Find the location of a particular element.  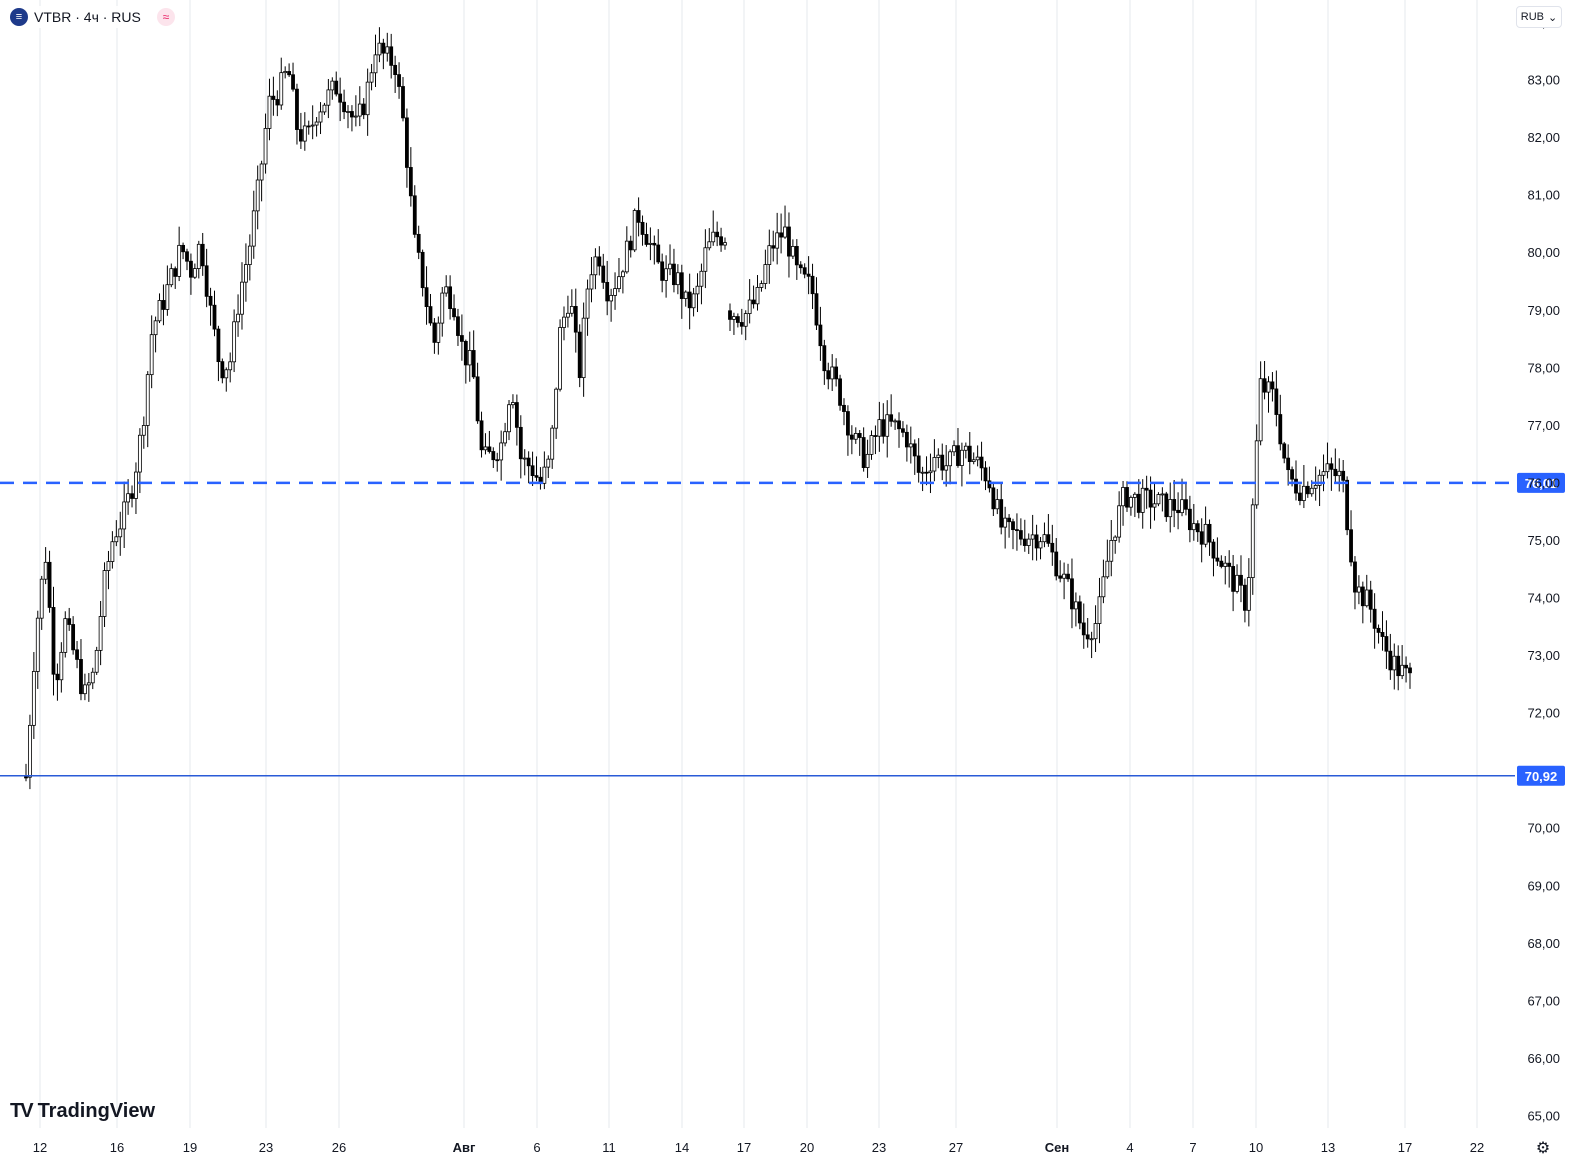

chart-header: ≡ VTBR · 4ч · RUS ≈ is located at coordinates (92, 17).